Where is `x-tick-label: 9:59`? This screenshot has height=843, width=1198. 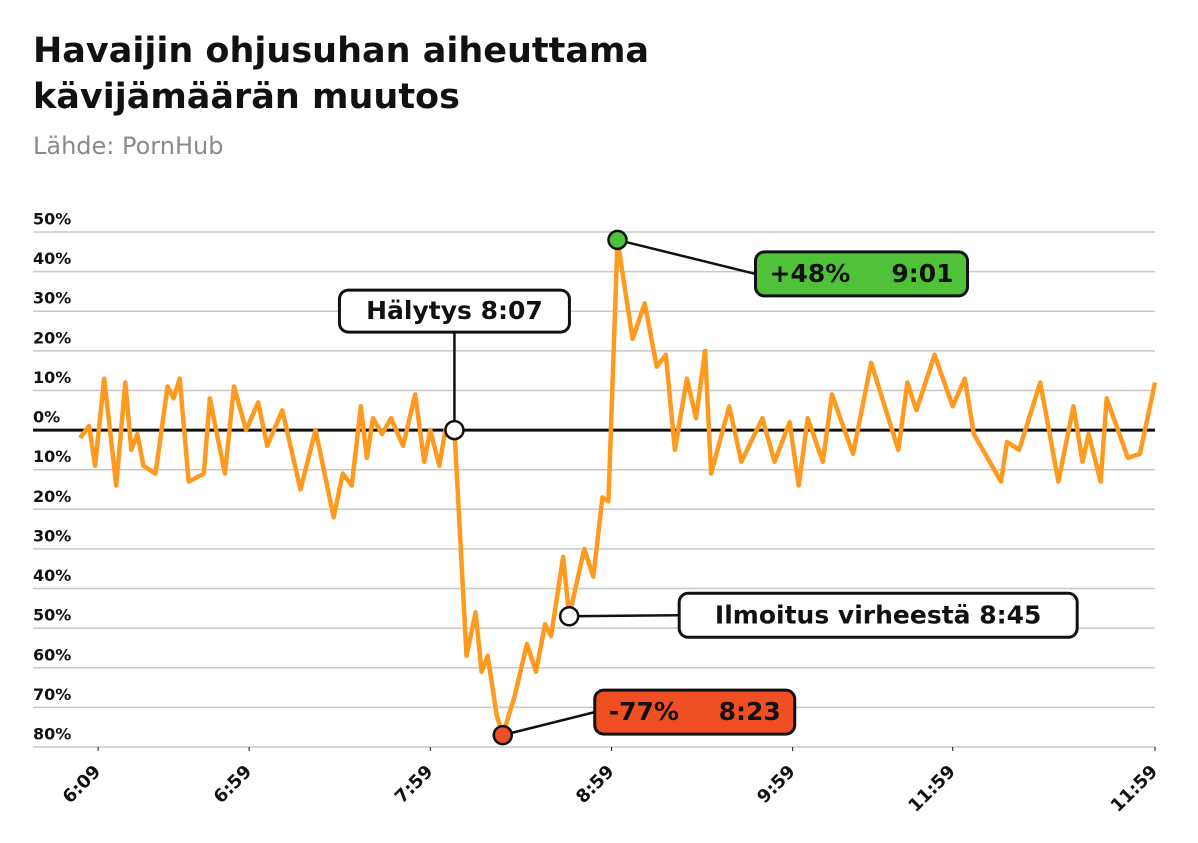
x-tick-label: 9:59 is located at coordinates (776, 784).